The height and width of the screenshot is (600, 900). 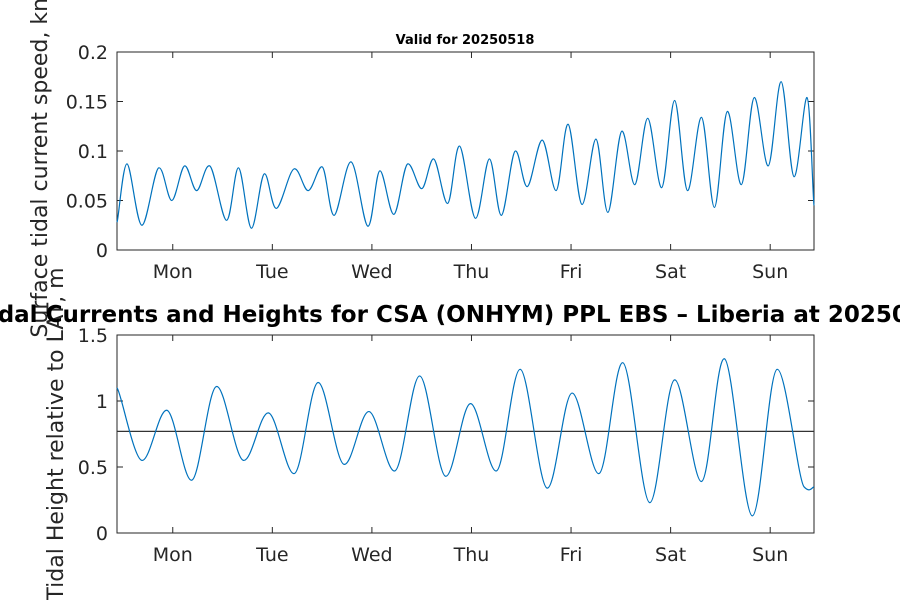 What do you see at coordinates (471, 555) in the screenshot?
I see `tidal-height-x-tick-label: Thu` at bounding box center [471, 555].